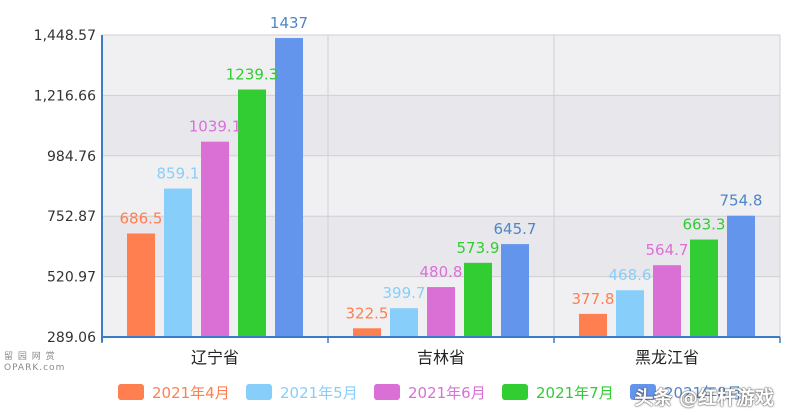 The width and height of the screenshot is (800, 420). Describe the element at coordinates (441, 272) in the screenshot. I see `data-label: 480.8` at that location.